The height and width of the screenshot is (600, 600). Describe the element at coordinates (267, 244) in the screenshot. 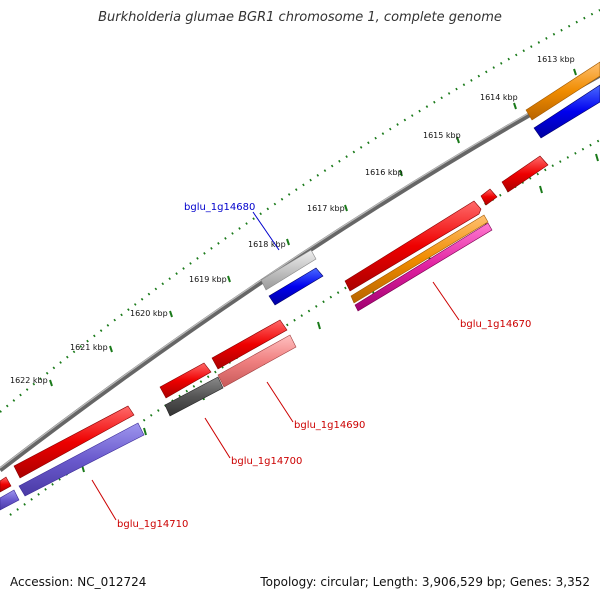

I see `kbp-label: 1618 kbp` at that location.